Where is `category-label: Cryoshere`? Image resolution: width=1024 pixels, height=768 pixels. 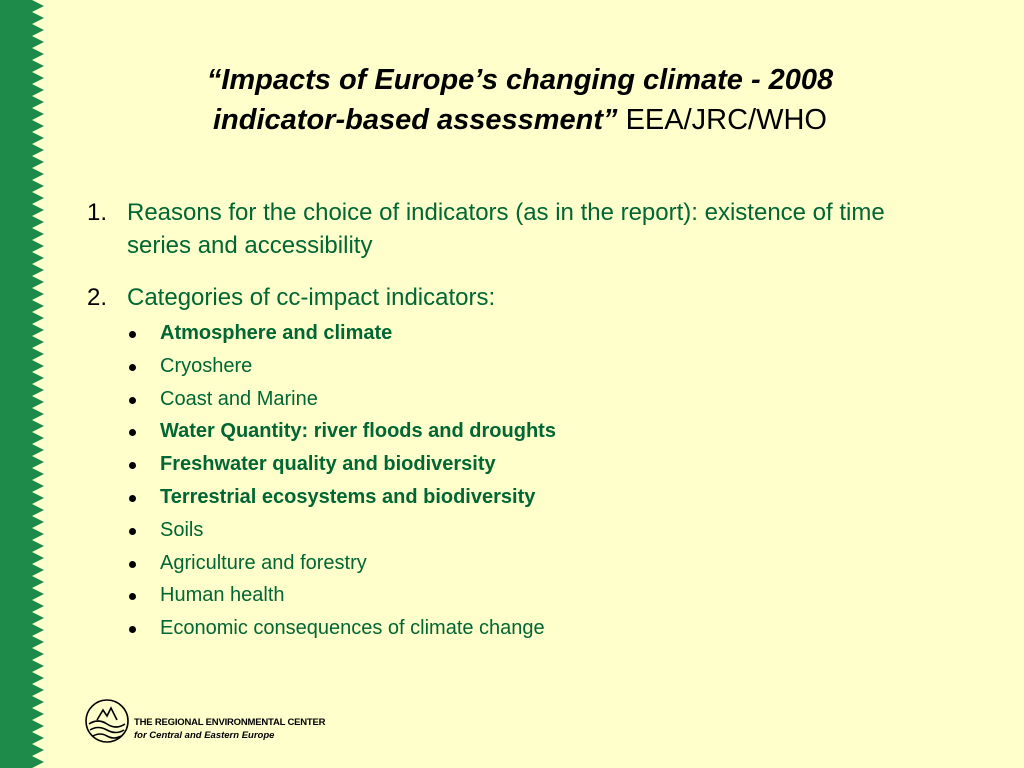
category-label: Cryoshere is located at coordinates (206, 365).